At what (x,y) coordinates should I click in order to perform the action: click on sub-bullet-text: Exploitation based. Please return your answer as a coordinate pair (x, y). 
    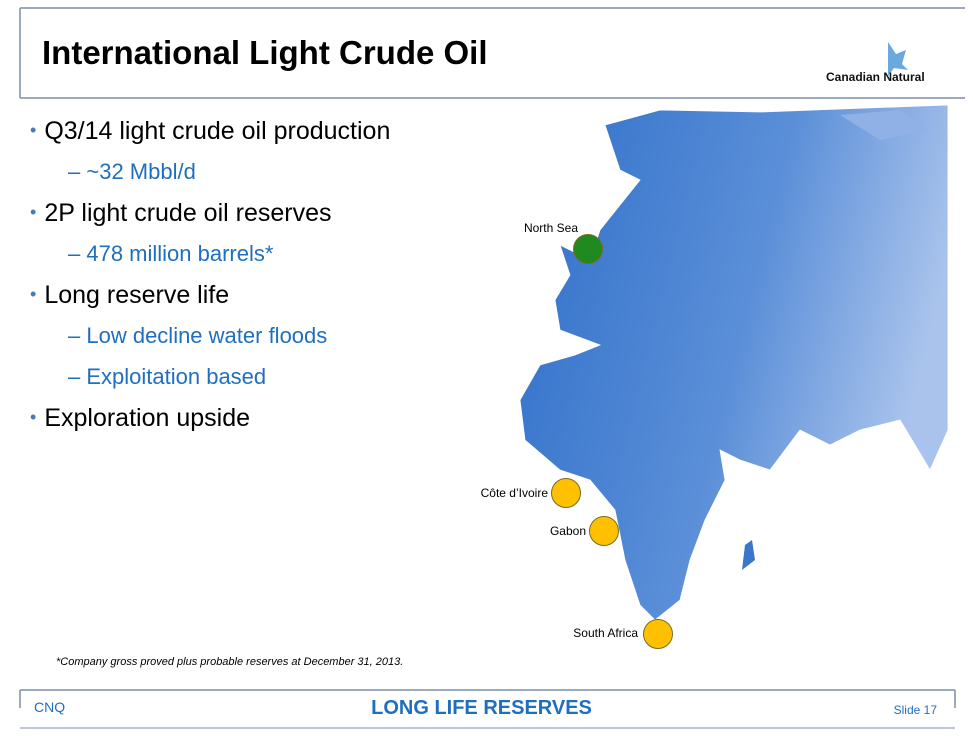
    Looking at the image, I should click on (176, 376).